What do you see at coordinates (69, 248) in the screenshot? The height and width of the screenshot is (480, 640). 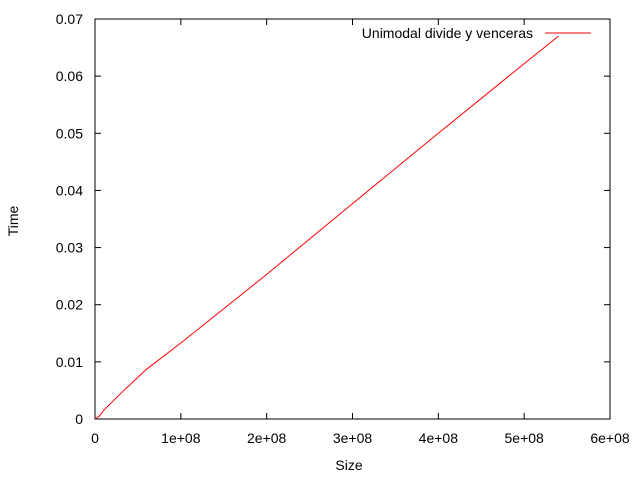 I see `y-tick-label: 0.03` at bounding box center [69, 248].